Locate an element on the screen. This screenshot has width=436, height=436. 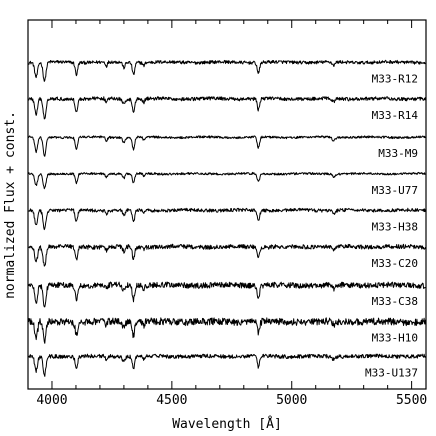
spectrum-m33-u77 is located at coordinates (227, 180).